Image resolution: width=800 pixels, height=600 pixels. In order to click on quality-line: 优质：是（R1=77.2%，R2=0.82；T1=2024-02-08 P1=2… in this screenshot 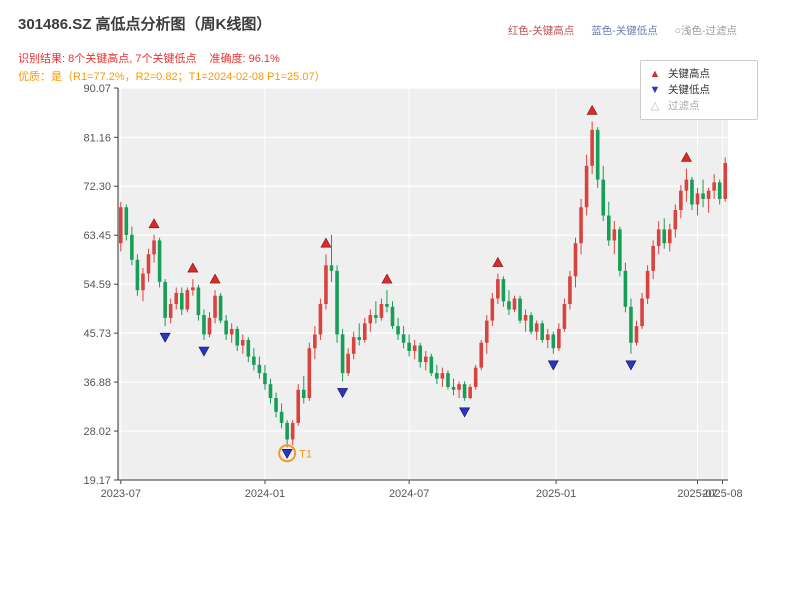, I will do `click(172, 77)`.